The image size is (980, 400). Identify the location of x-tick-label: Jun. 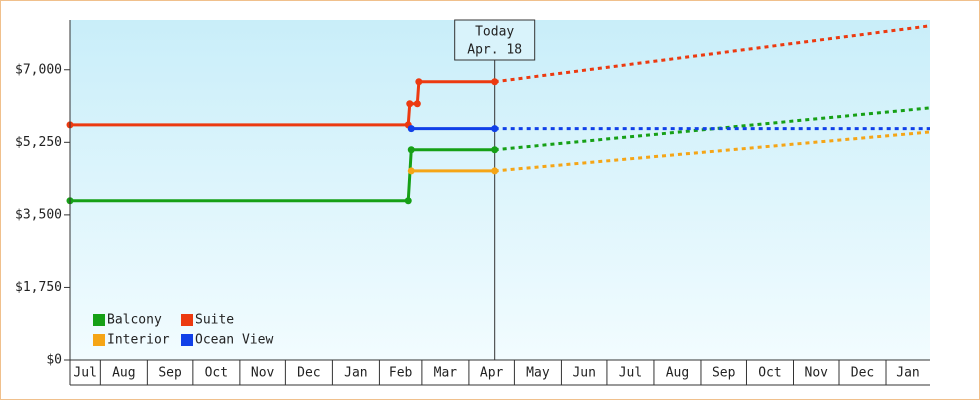
(583, 373).